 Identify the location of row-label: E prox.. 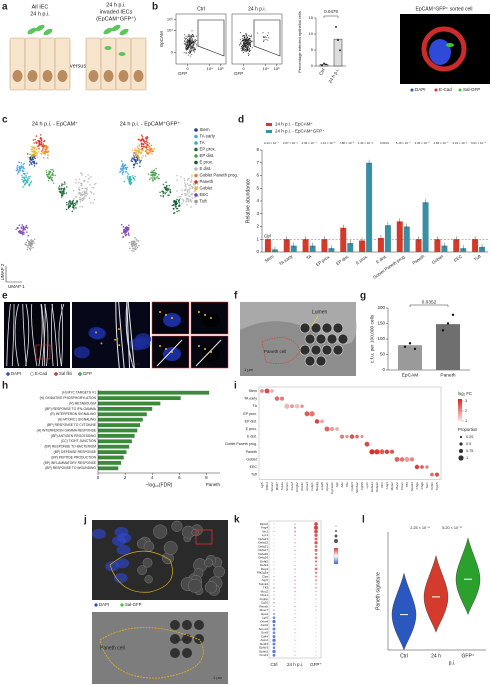
(251, 429).